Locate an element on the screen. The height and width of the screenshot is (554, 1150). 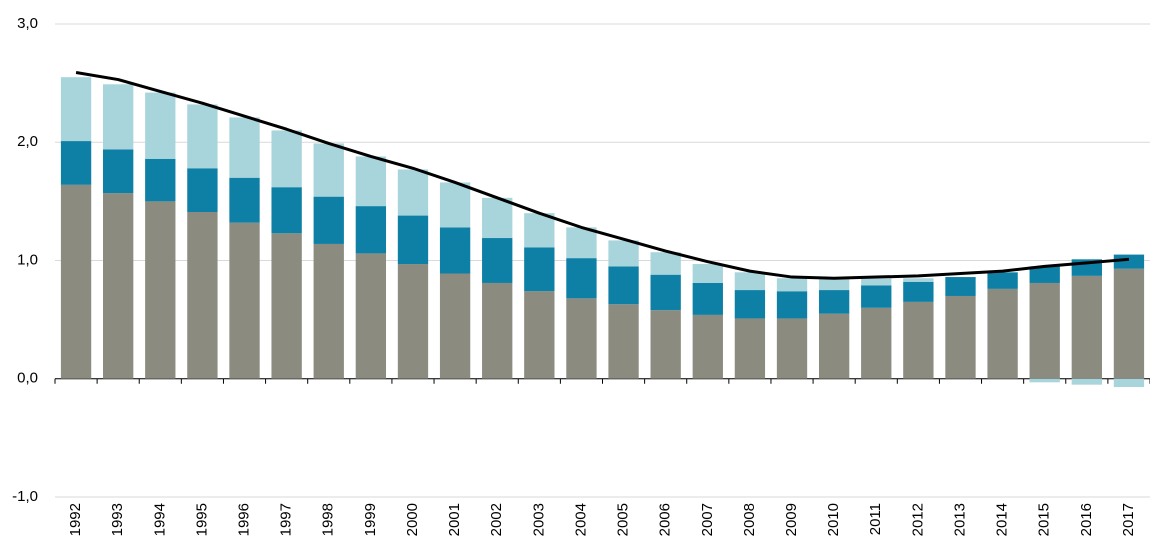
x-tick-label: 1996 is located at coordinates (243, 519).